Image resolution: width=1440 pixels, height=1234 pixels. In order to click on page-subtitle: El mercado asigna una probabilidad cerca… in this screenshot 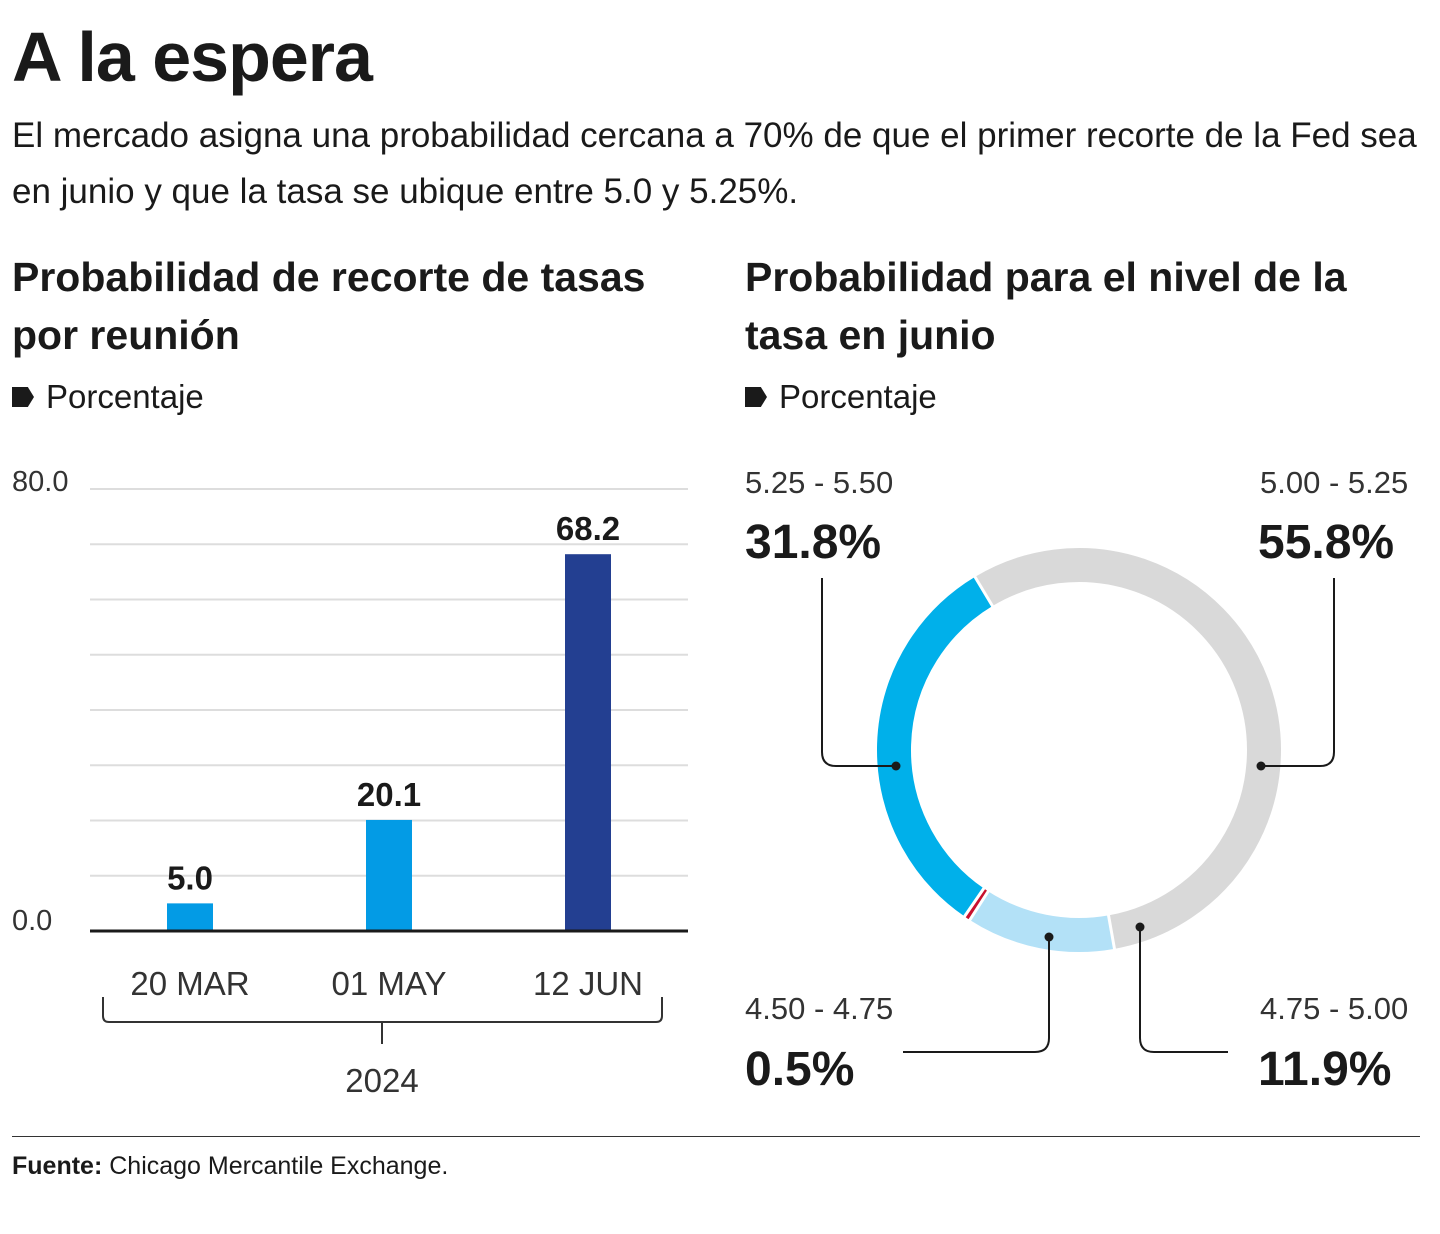, I will do `click(714, 163)`.